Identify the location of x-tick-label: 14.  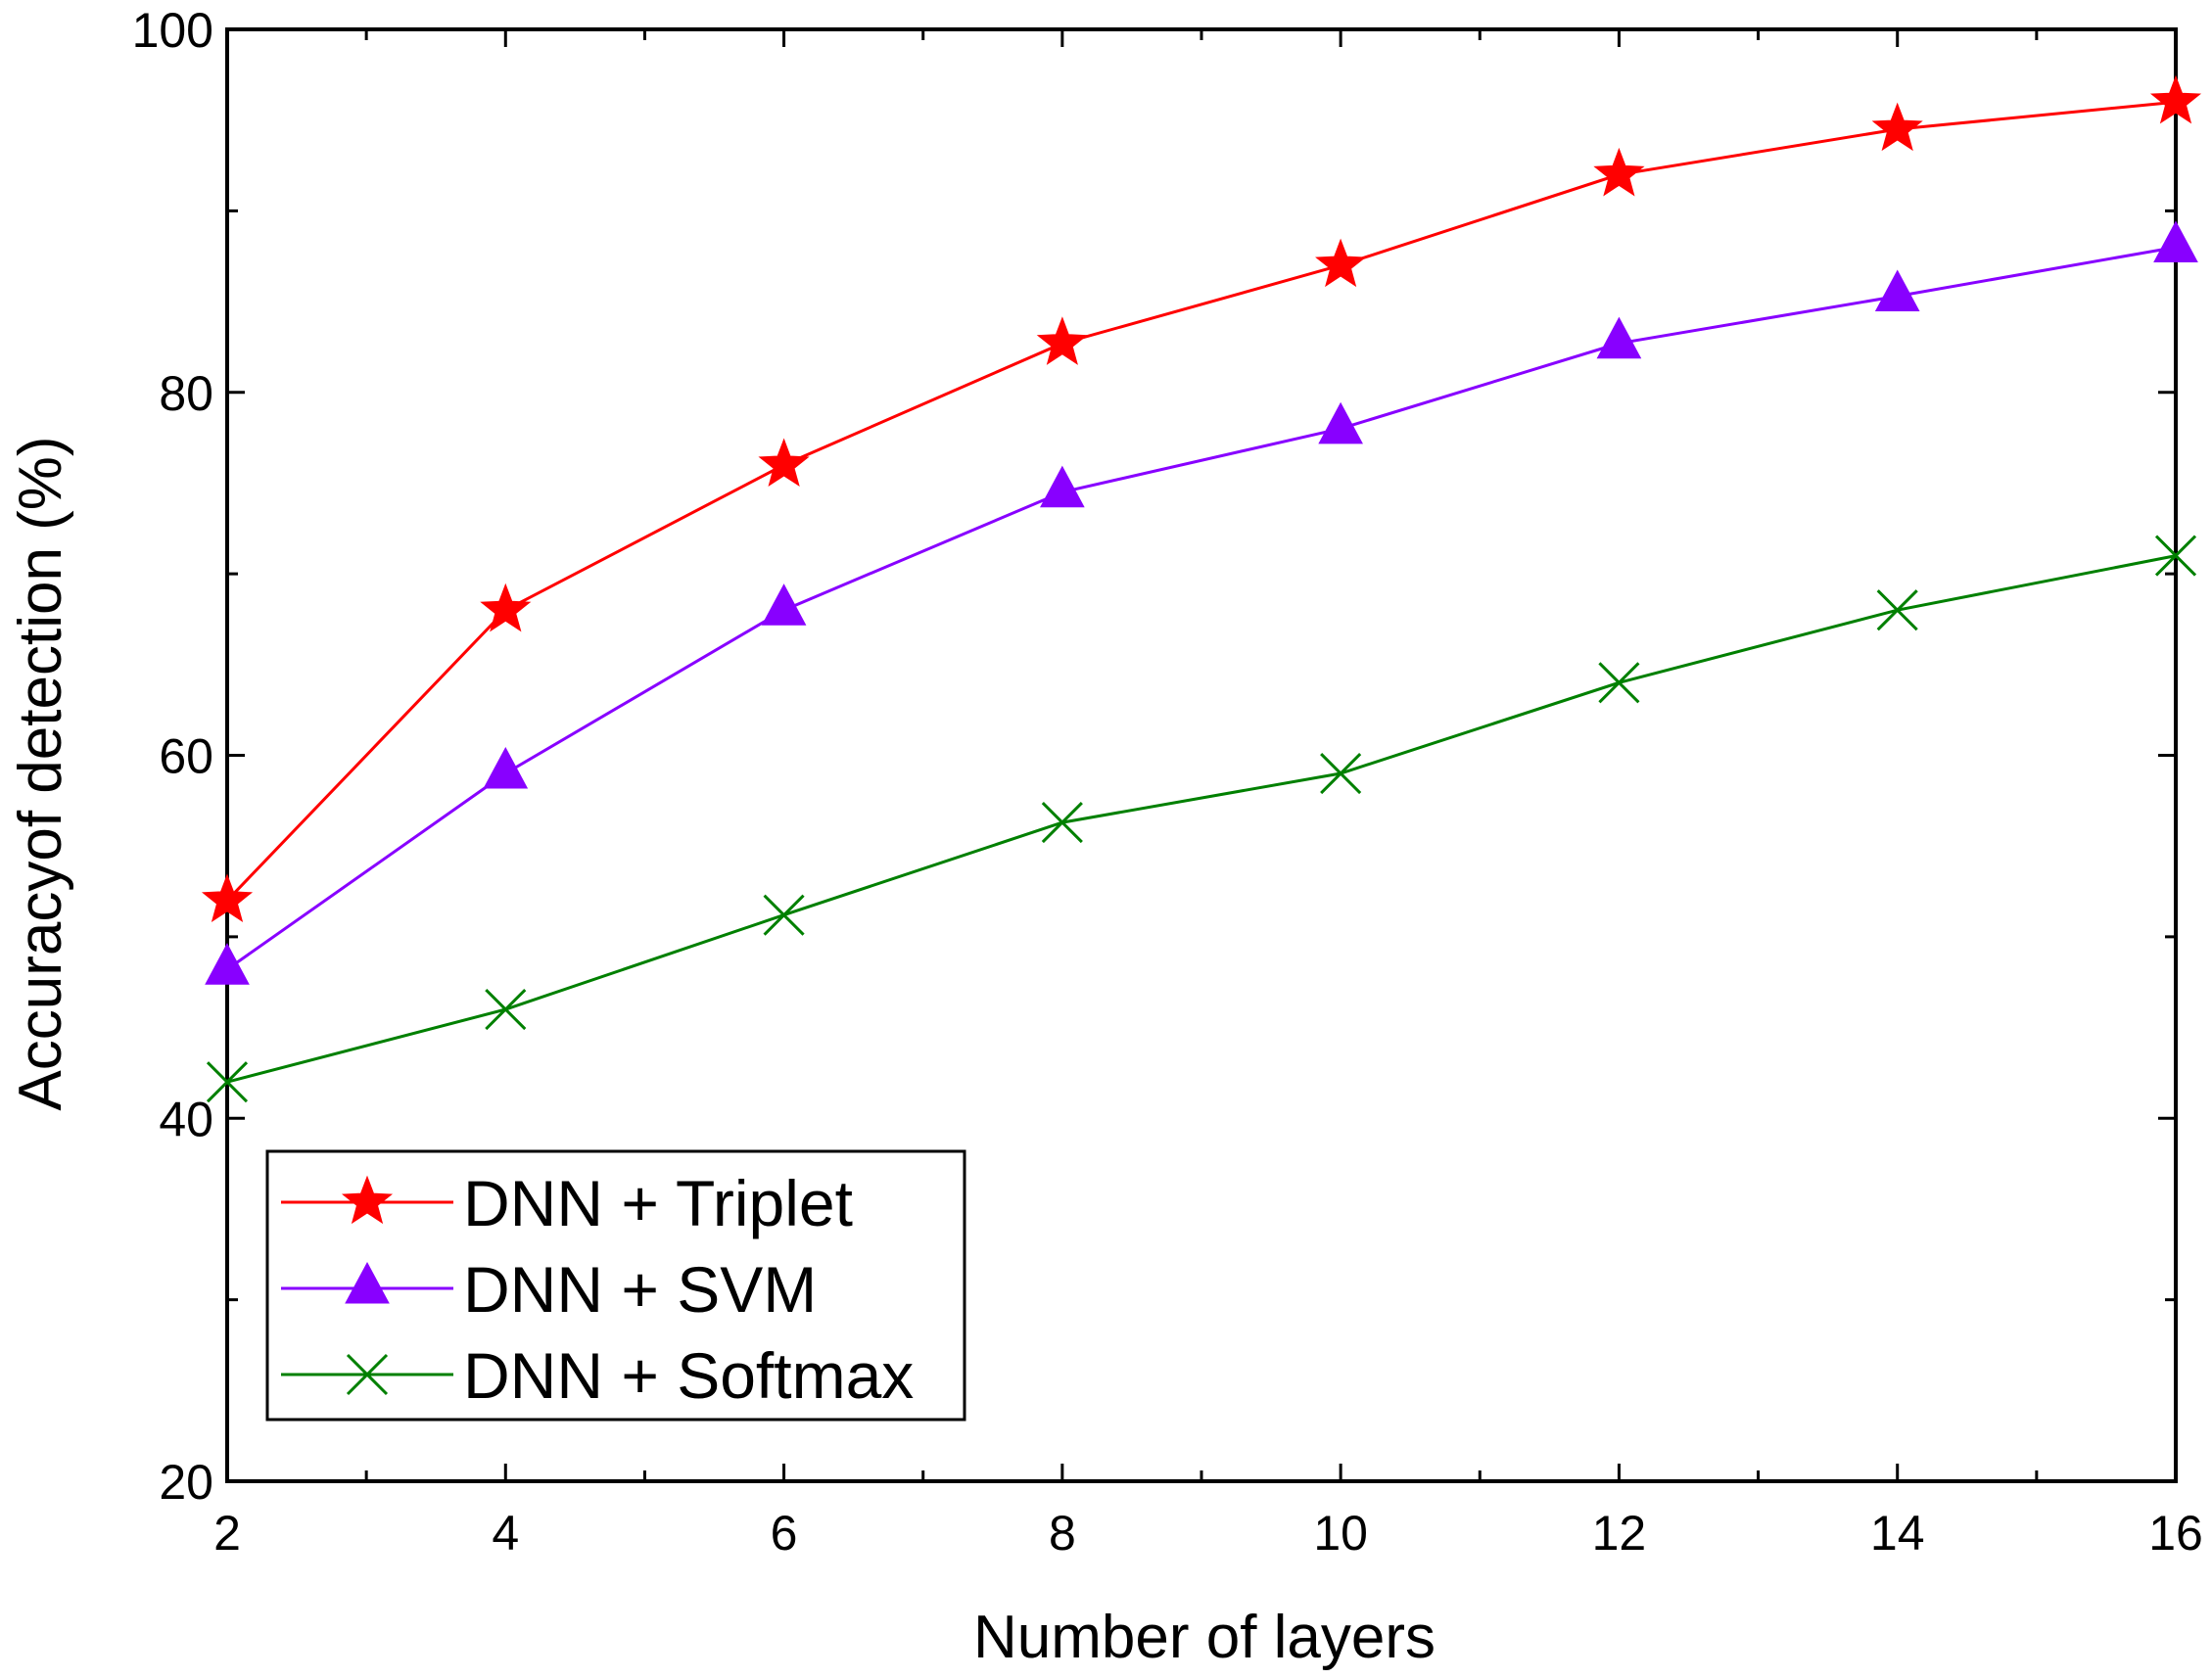
(1897, 1533).